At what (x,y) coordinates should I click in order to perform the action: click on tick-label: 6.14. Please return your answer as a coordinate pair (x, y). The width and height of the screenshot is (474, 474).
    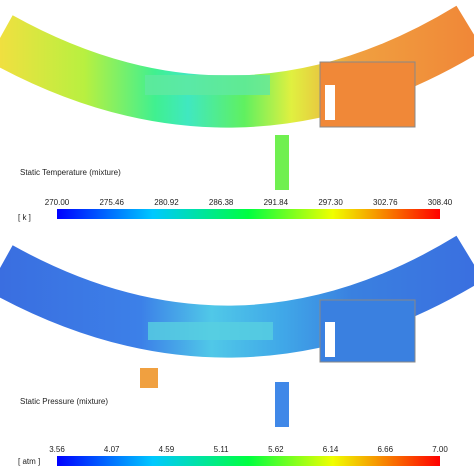
    Looking at the image, I should click on (331, 449).